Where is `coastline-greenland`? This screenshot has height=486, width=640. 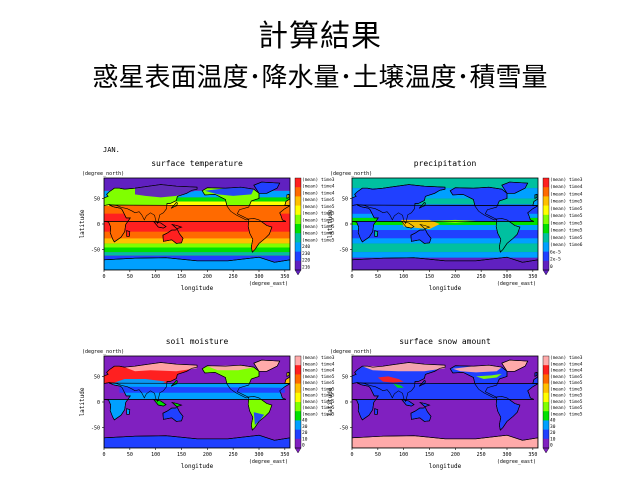 coastline-greenland is located at coordinates (515, 187).